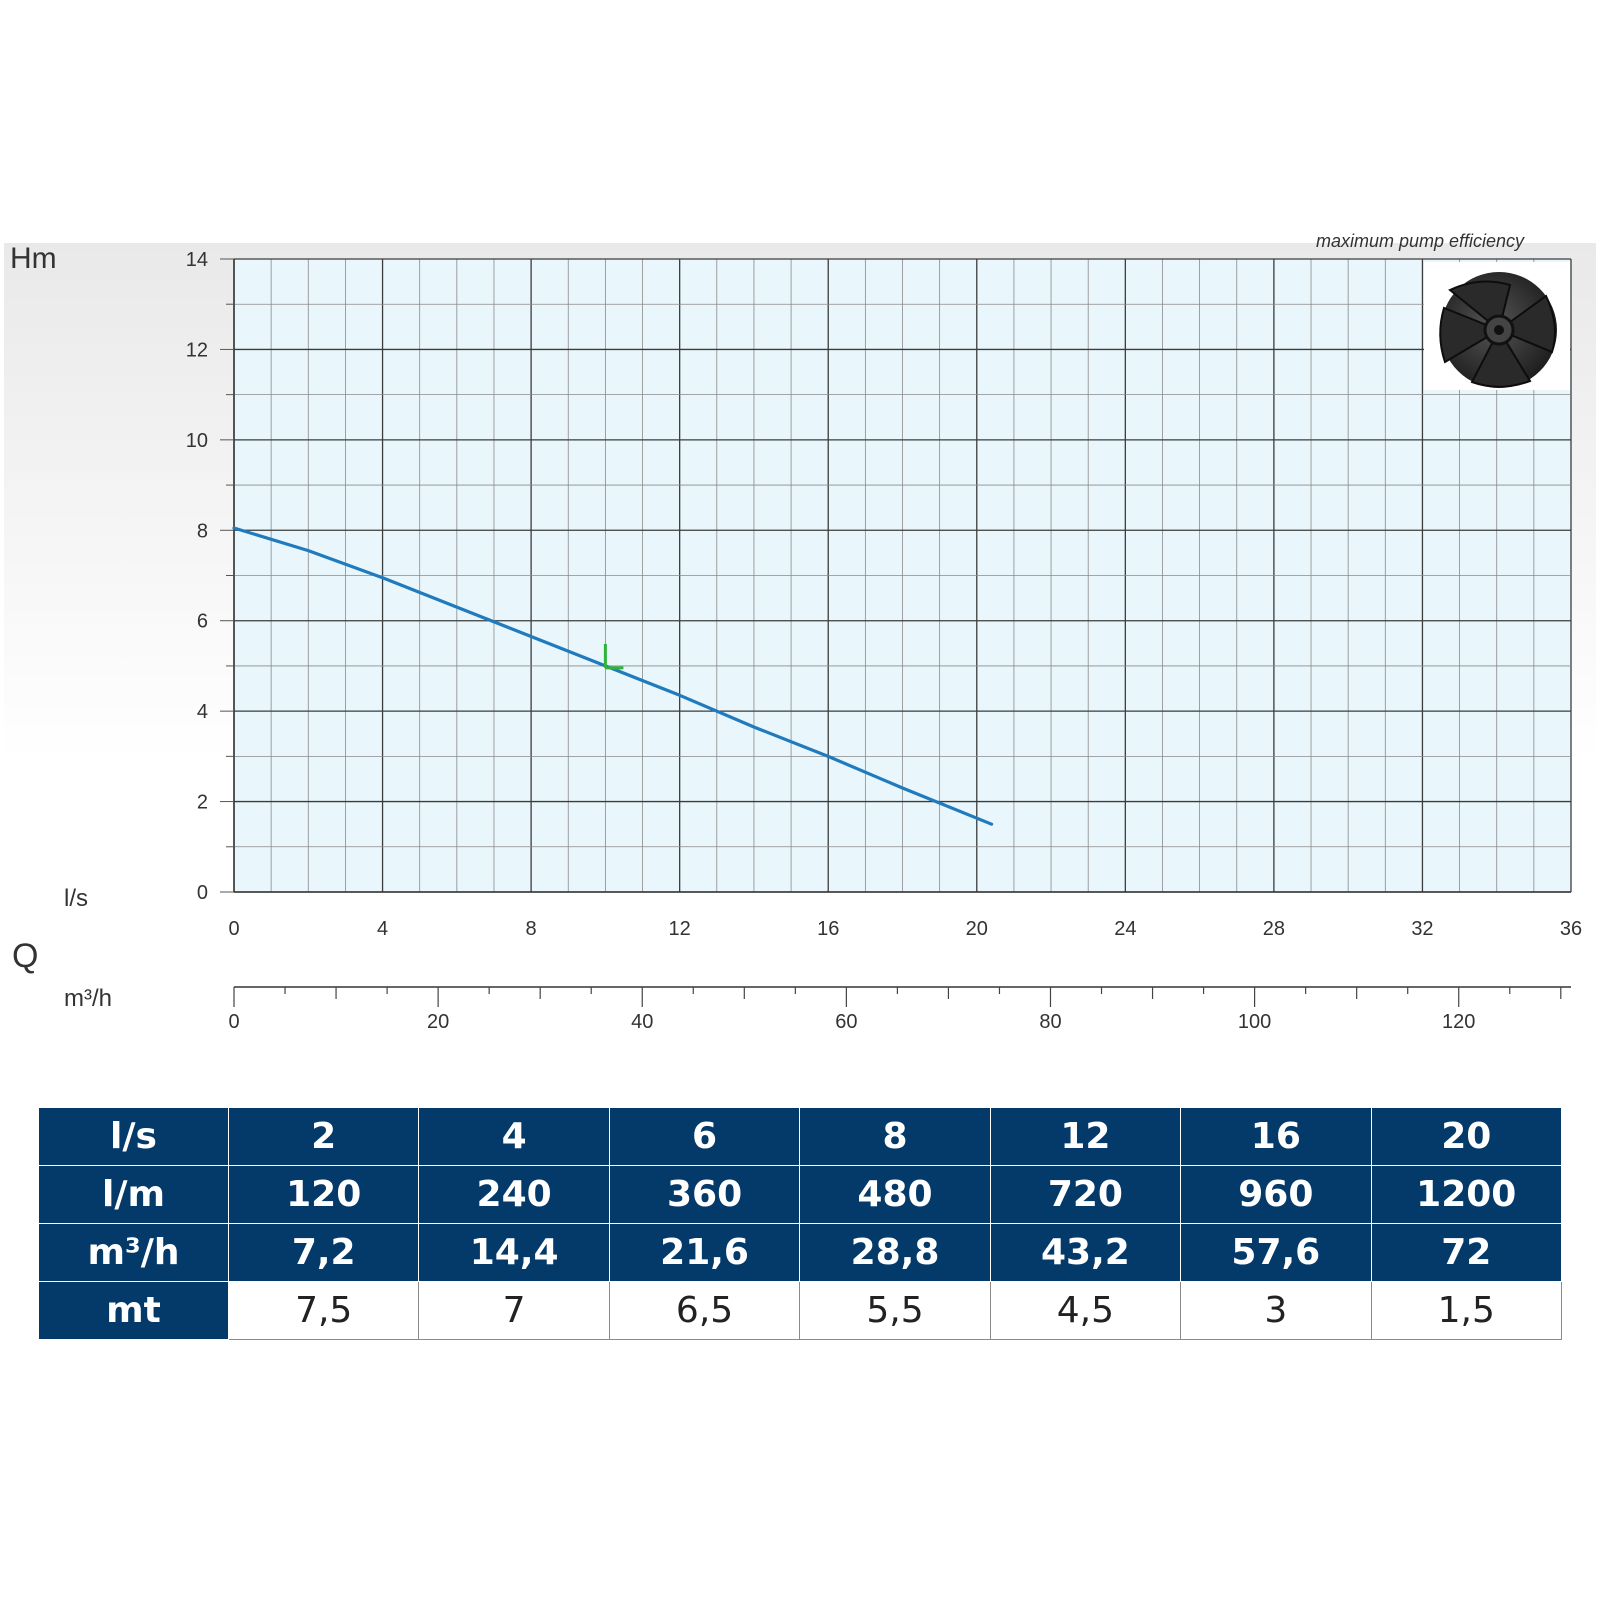 The image size is (1600, 1600). I want to click on row-header: l/m, so click(133, 1194).